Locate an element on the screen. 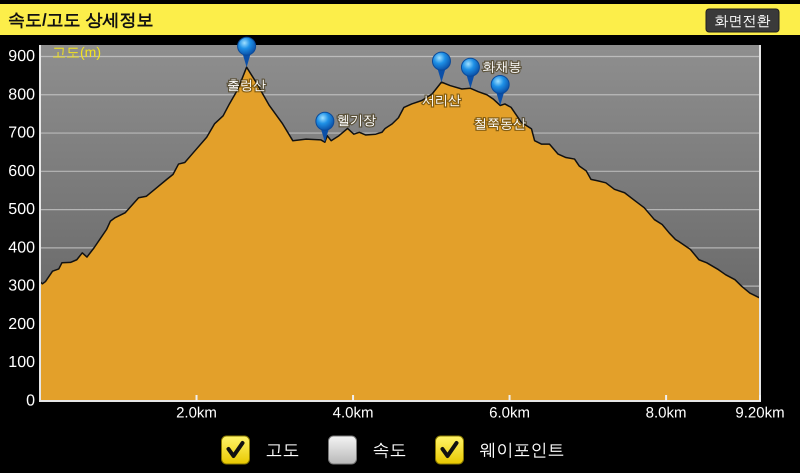 This screenshot has width=800, height=473. y-tick-label: 300 is located at coordinates (21, 286).